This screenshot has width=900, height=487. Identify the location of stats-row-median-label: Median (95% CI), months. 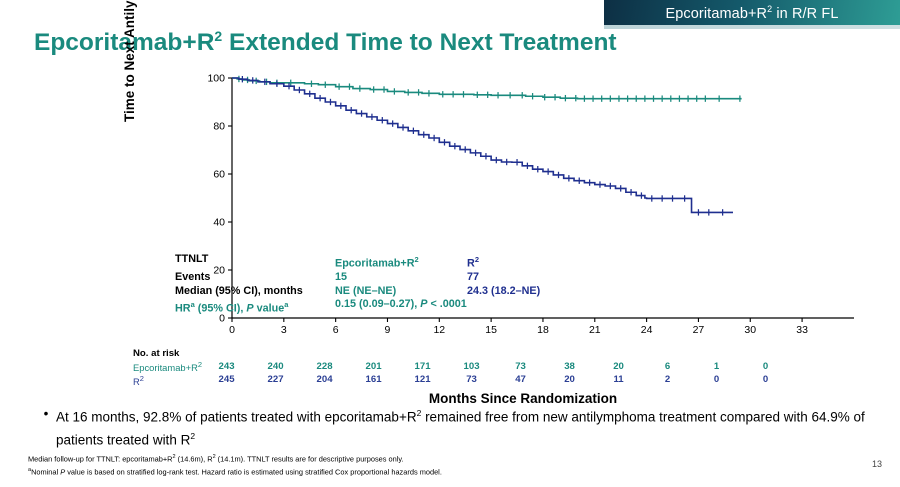
(239, 290).